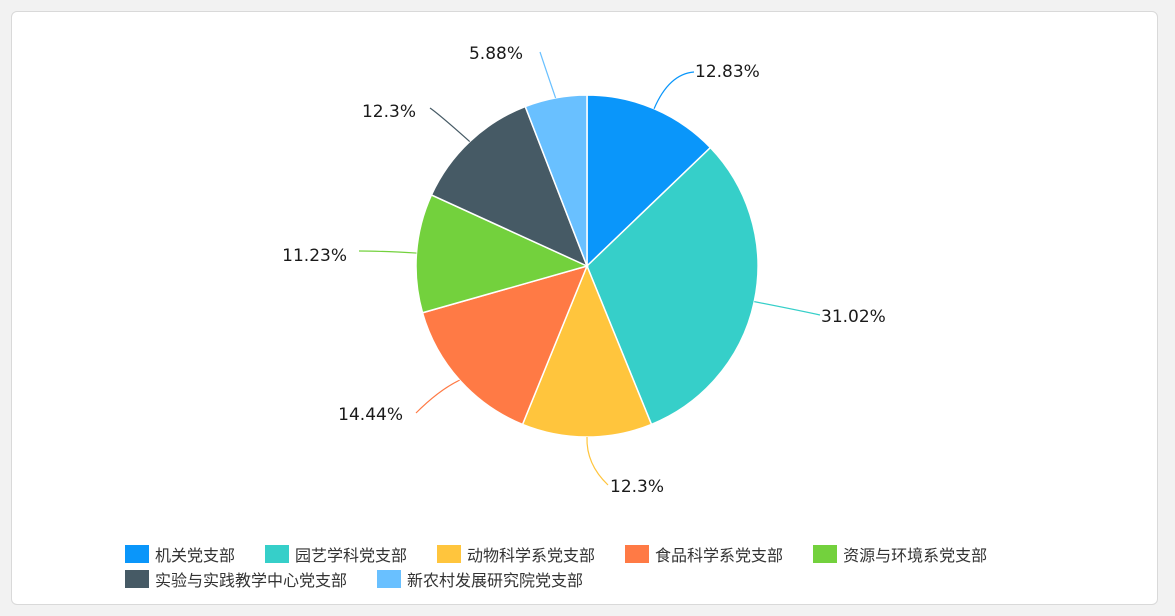  Describe the element at coordinates (625, 578) in the screenshot. I see `legend-row-2: 实验与实践教学中心党支部 新农村发展研究院党支部` at that location.